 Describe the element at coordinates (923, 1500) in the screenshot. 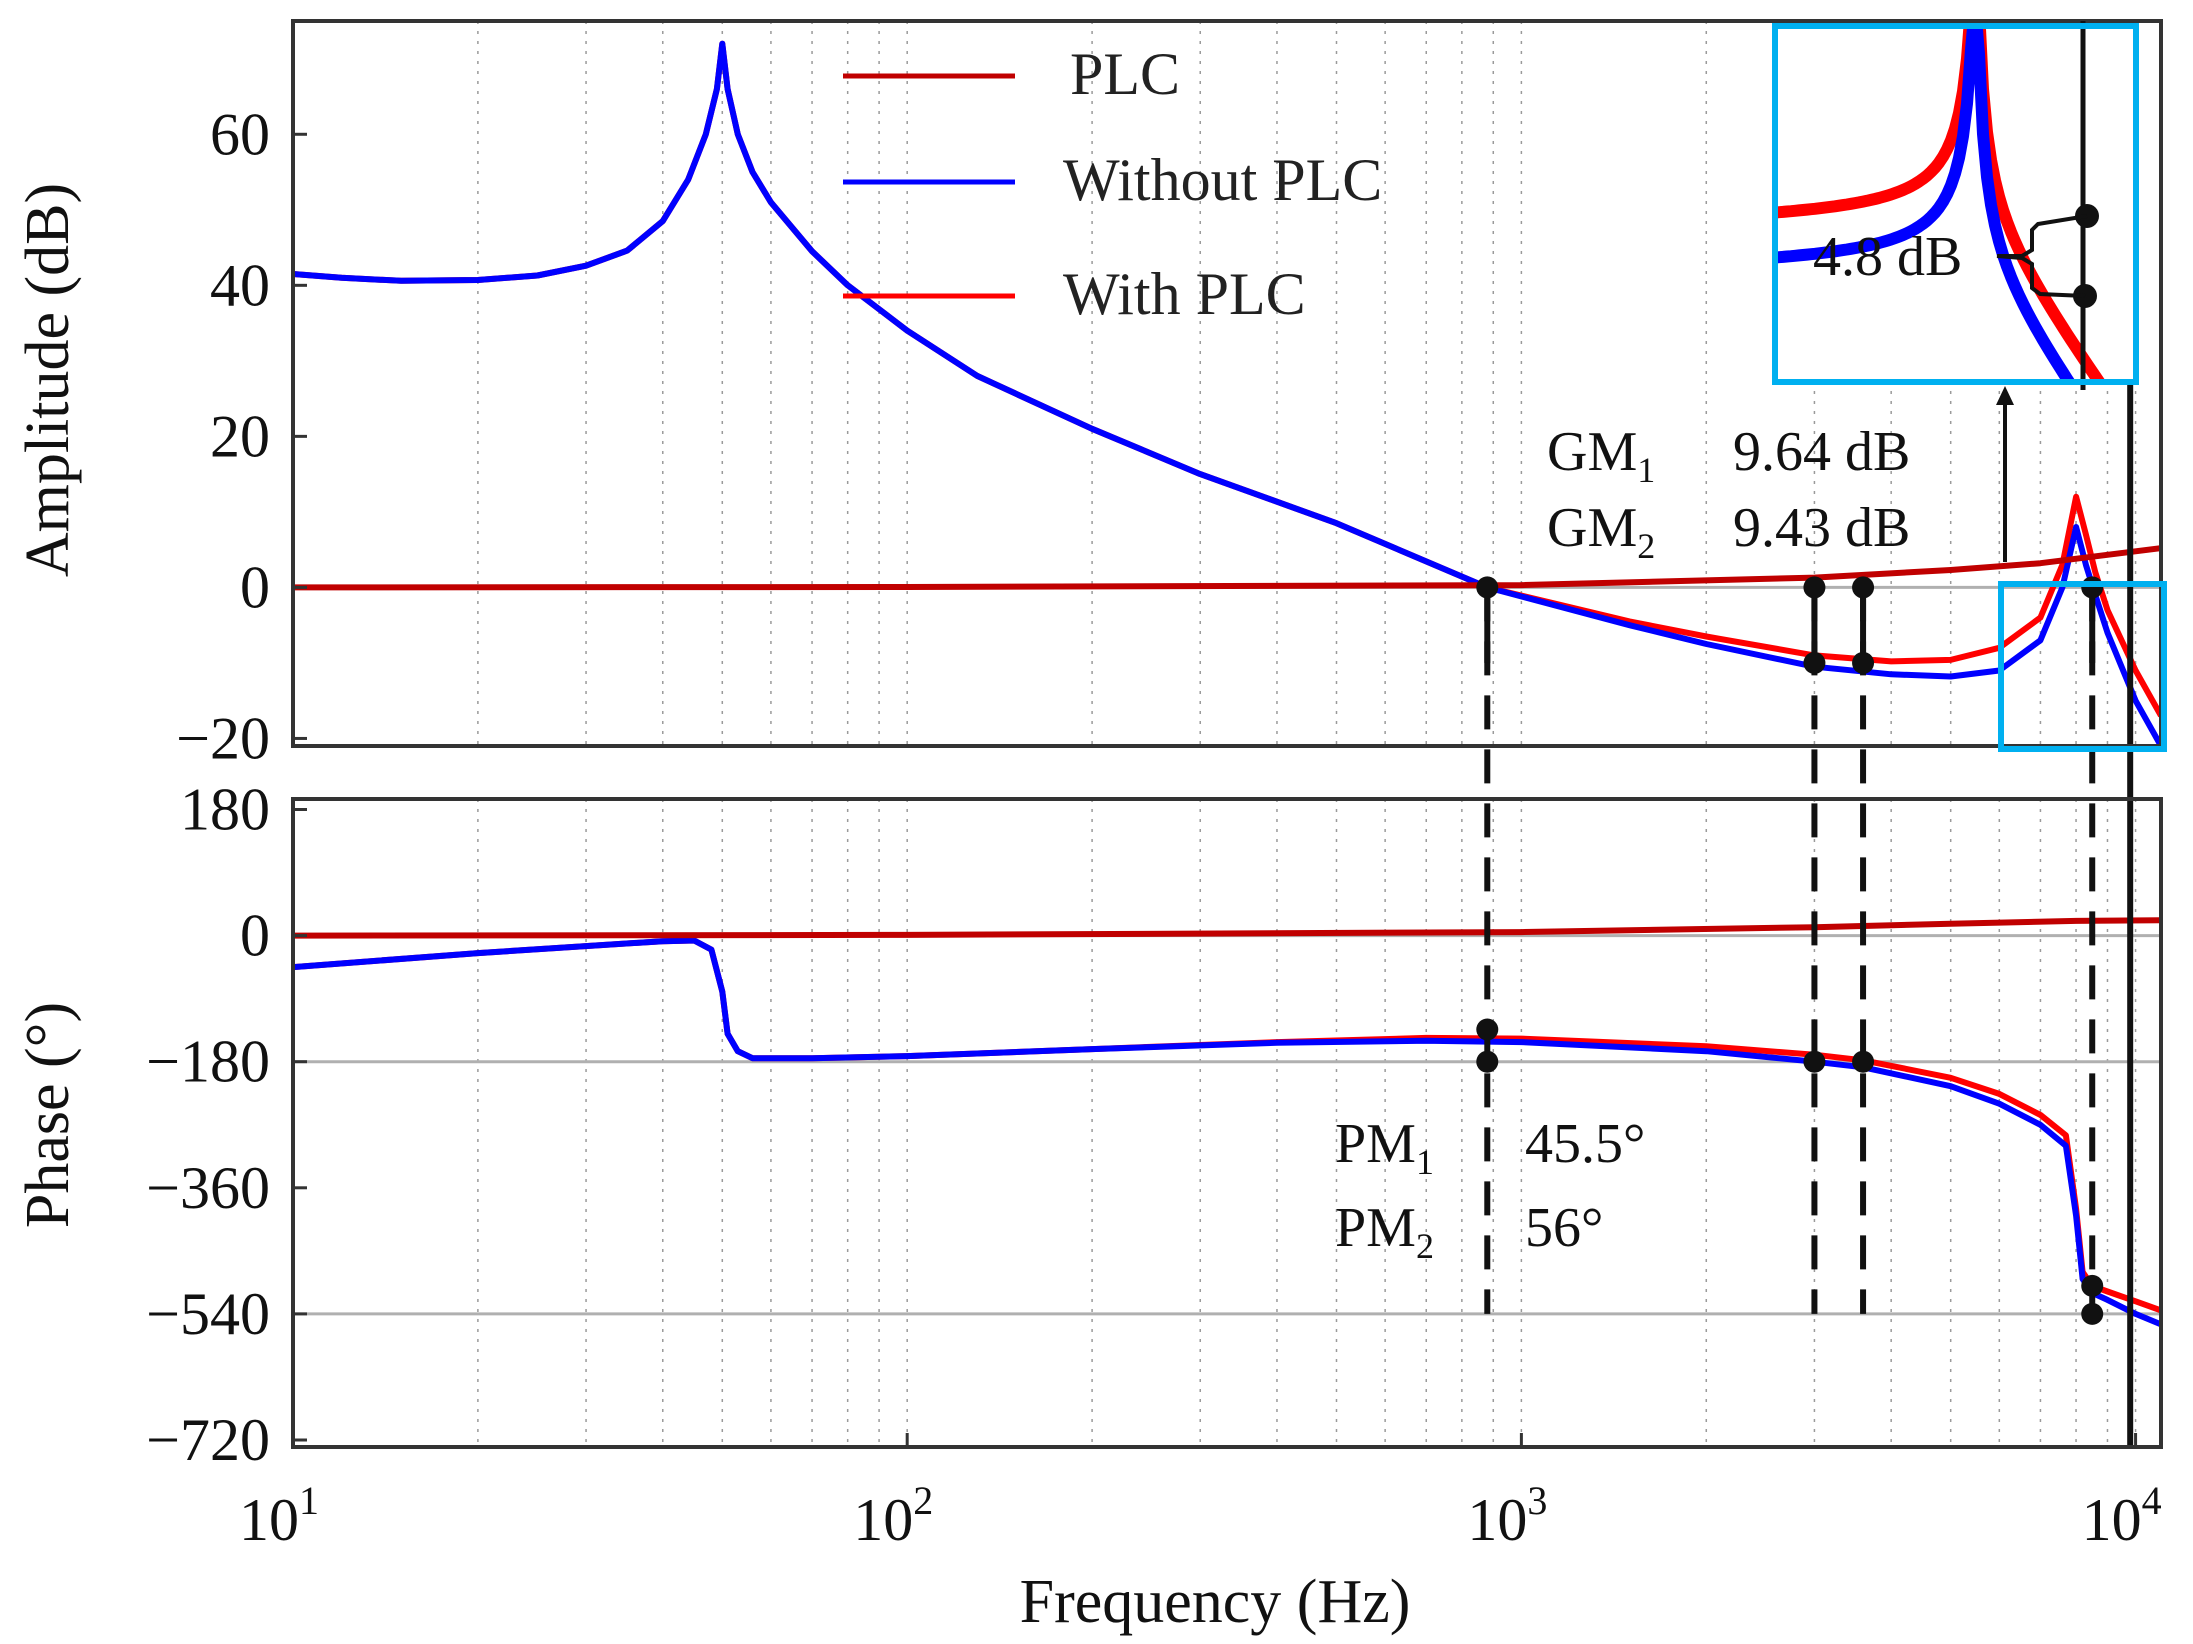

I see `x-tick-exponent: 2` at that location.